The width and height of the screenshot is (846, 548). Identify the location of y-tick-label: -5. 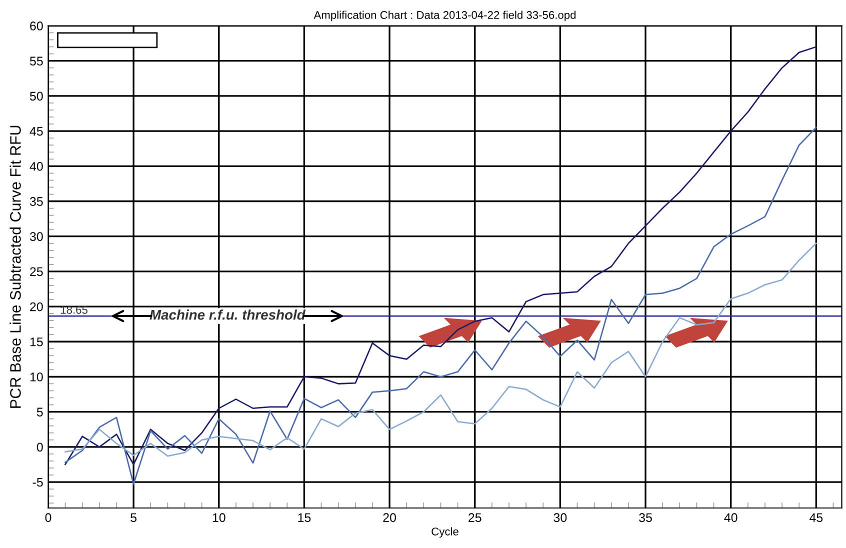
(37, 482).